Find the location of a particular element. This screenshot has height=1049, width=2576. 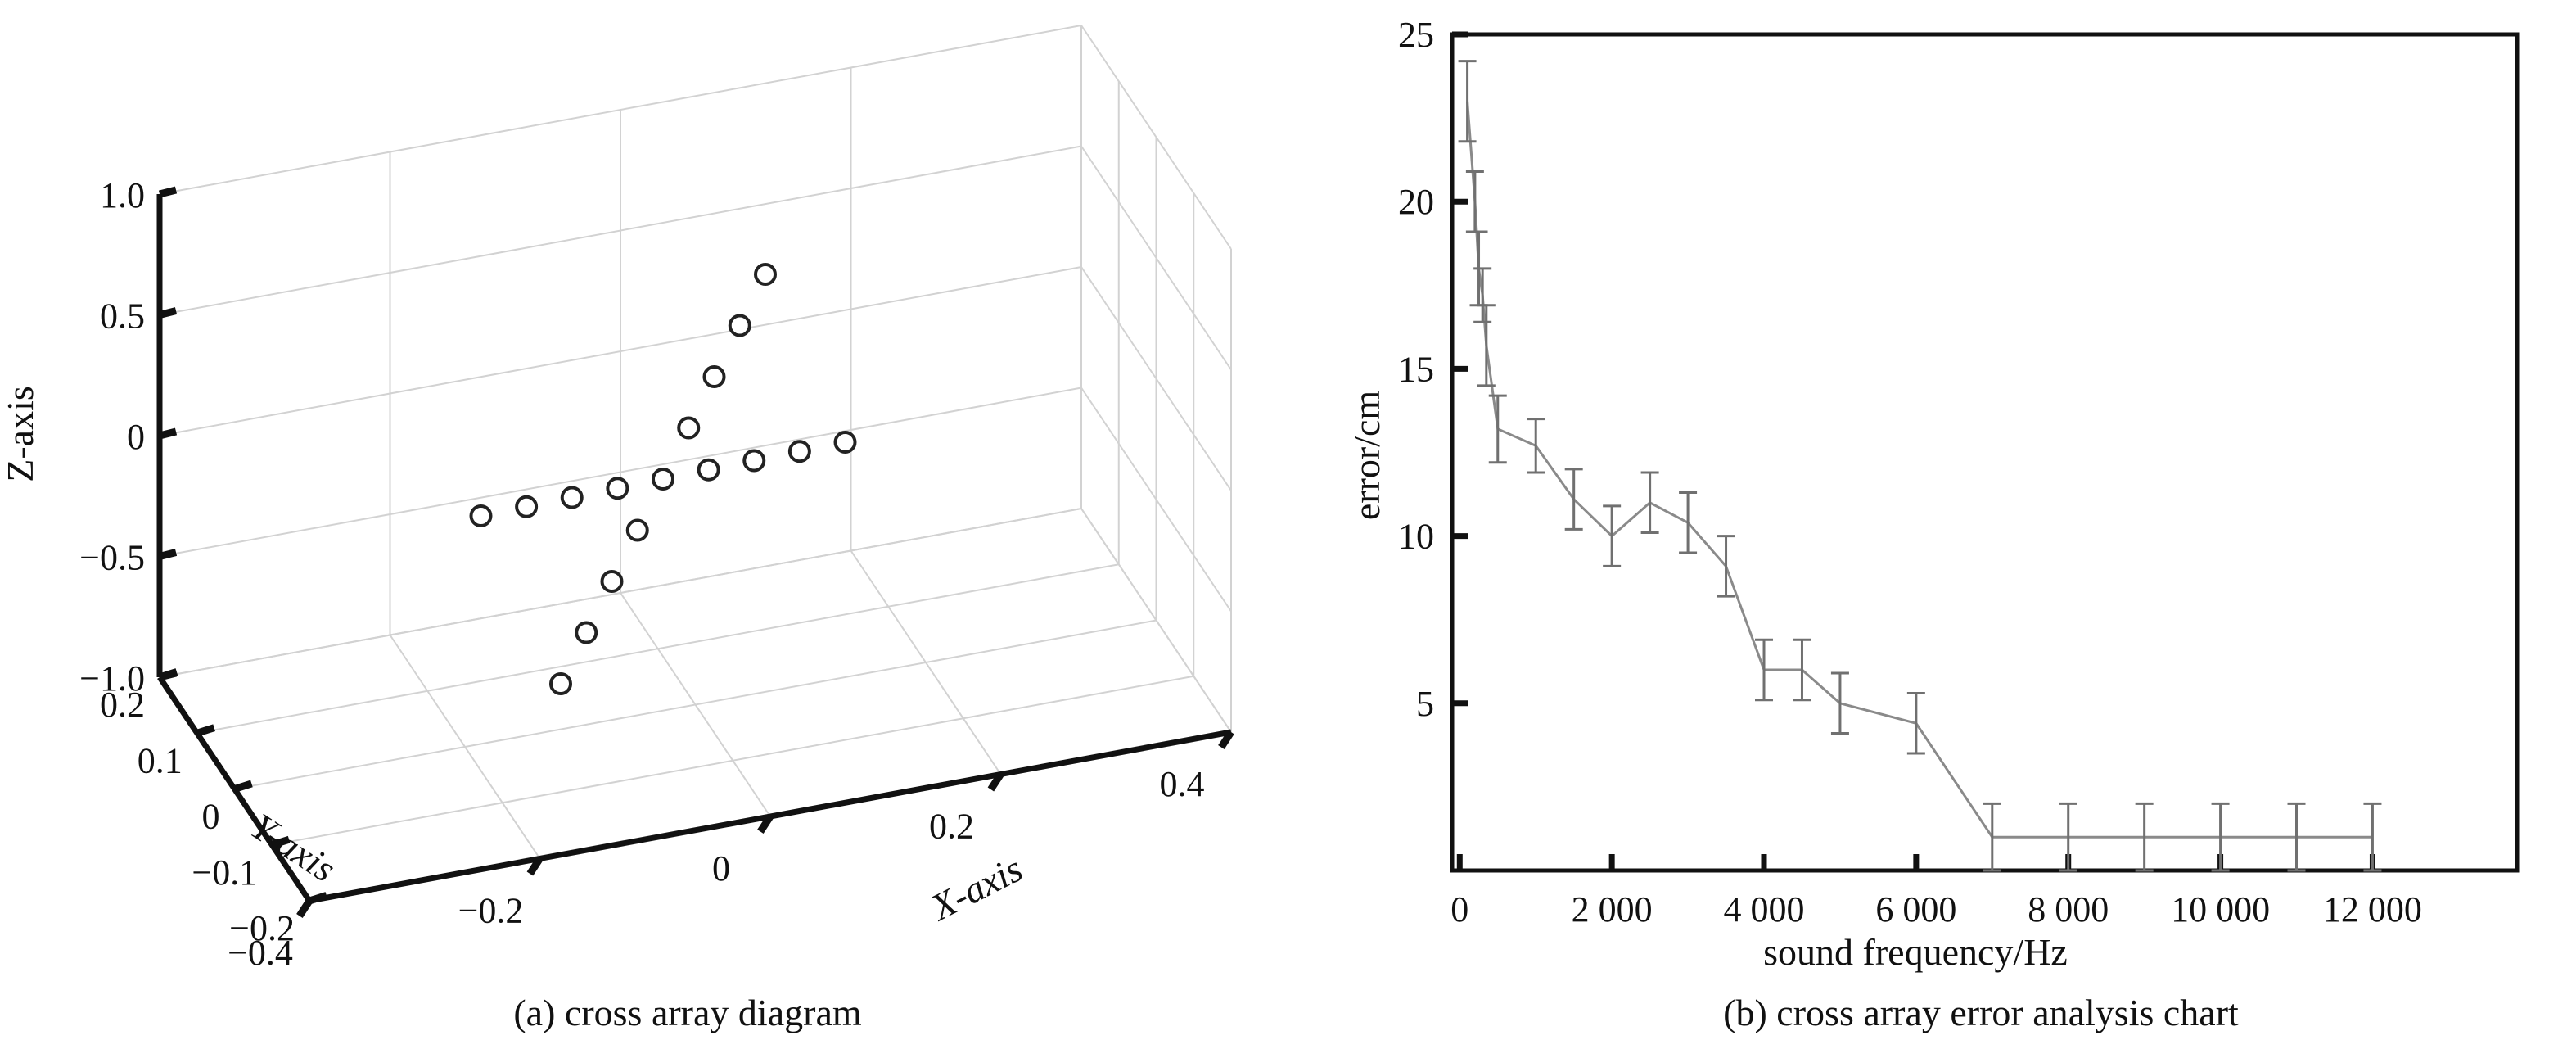

a-zlabel: Z-axis is located at coordinates (20, 434).